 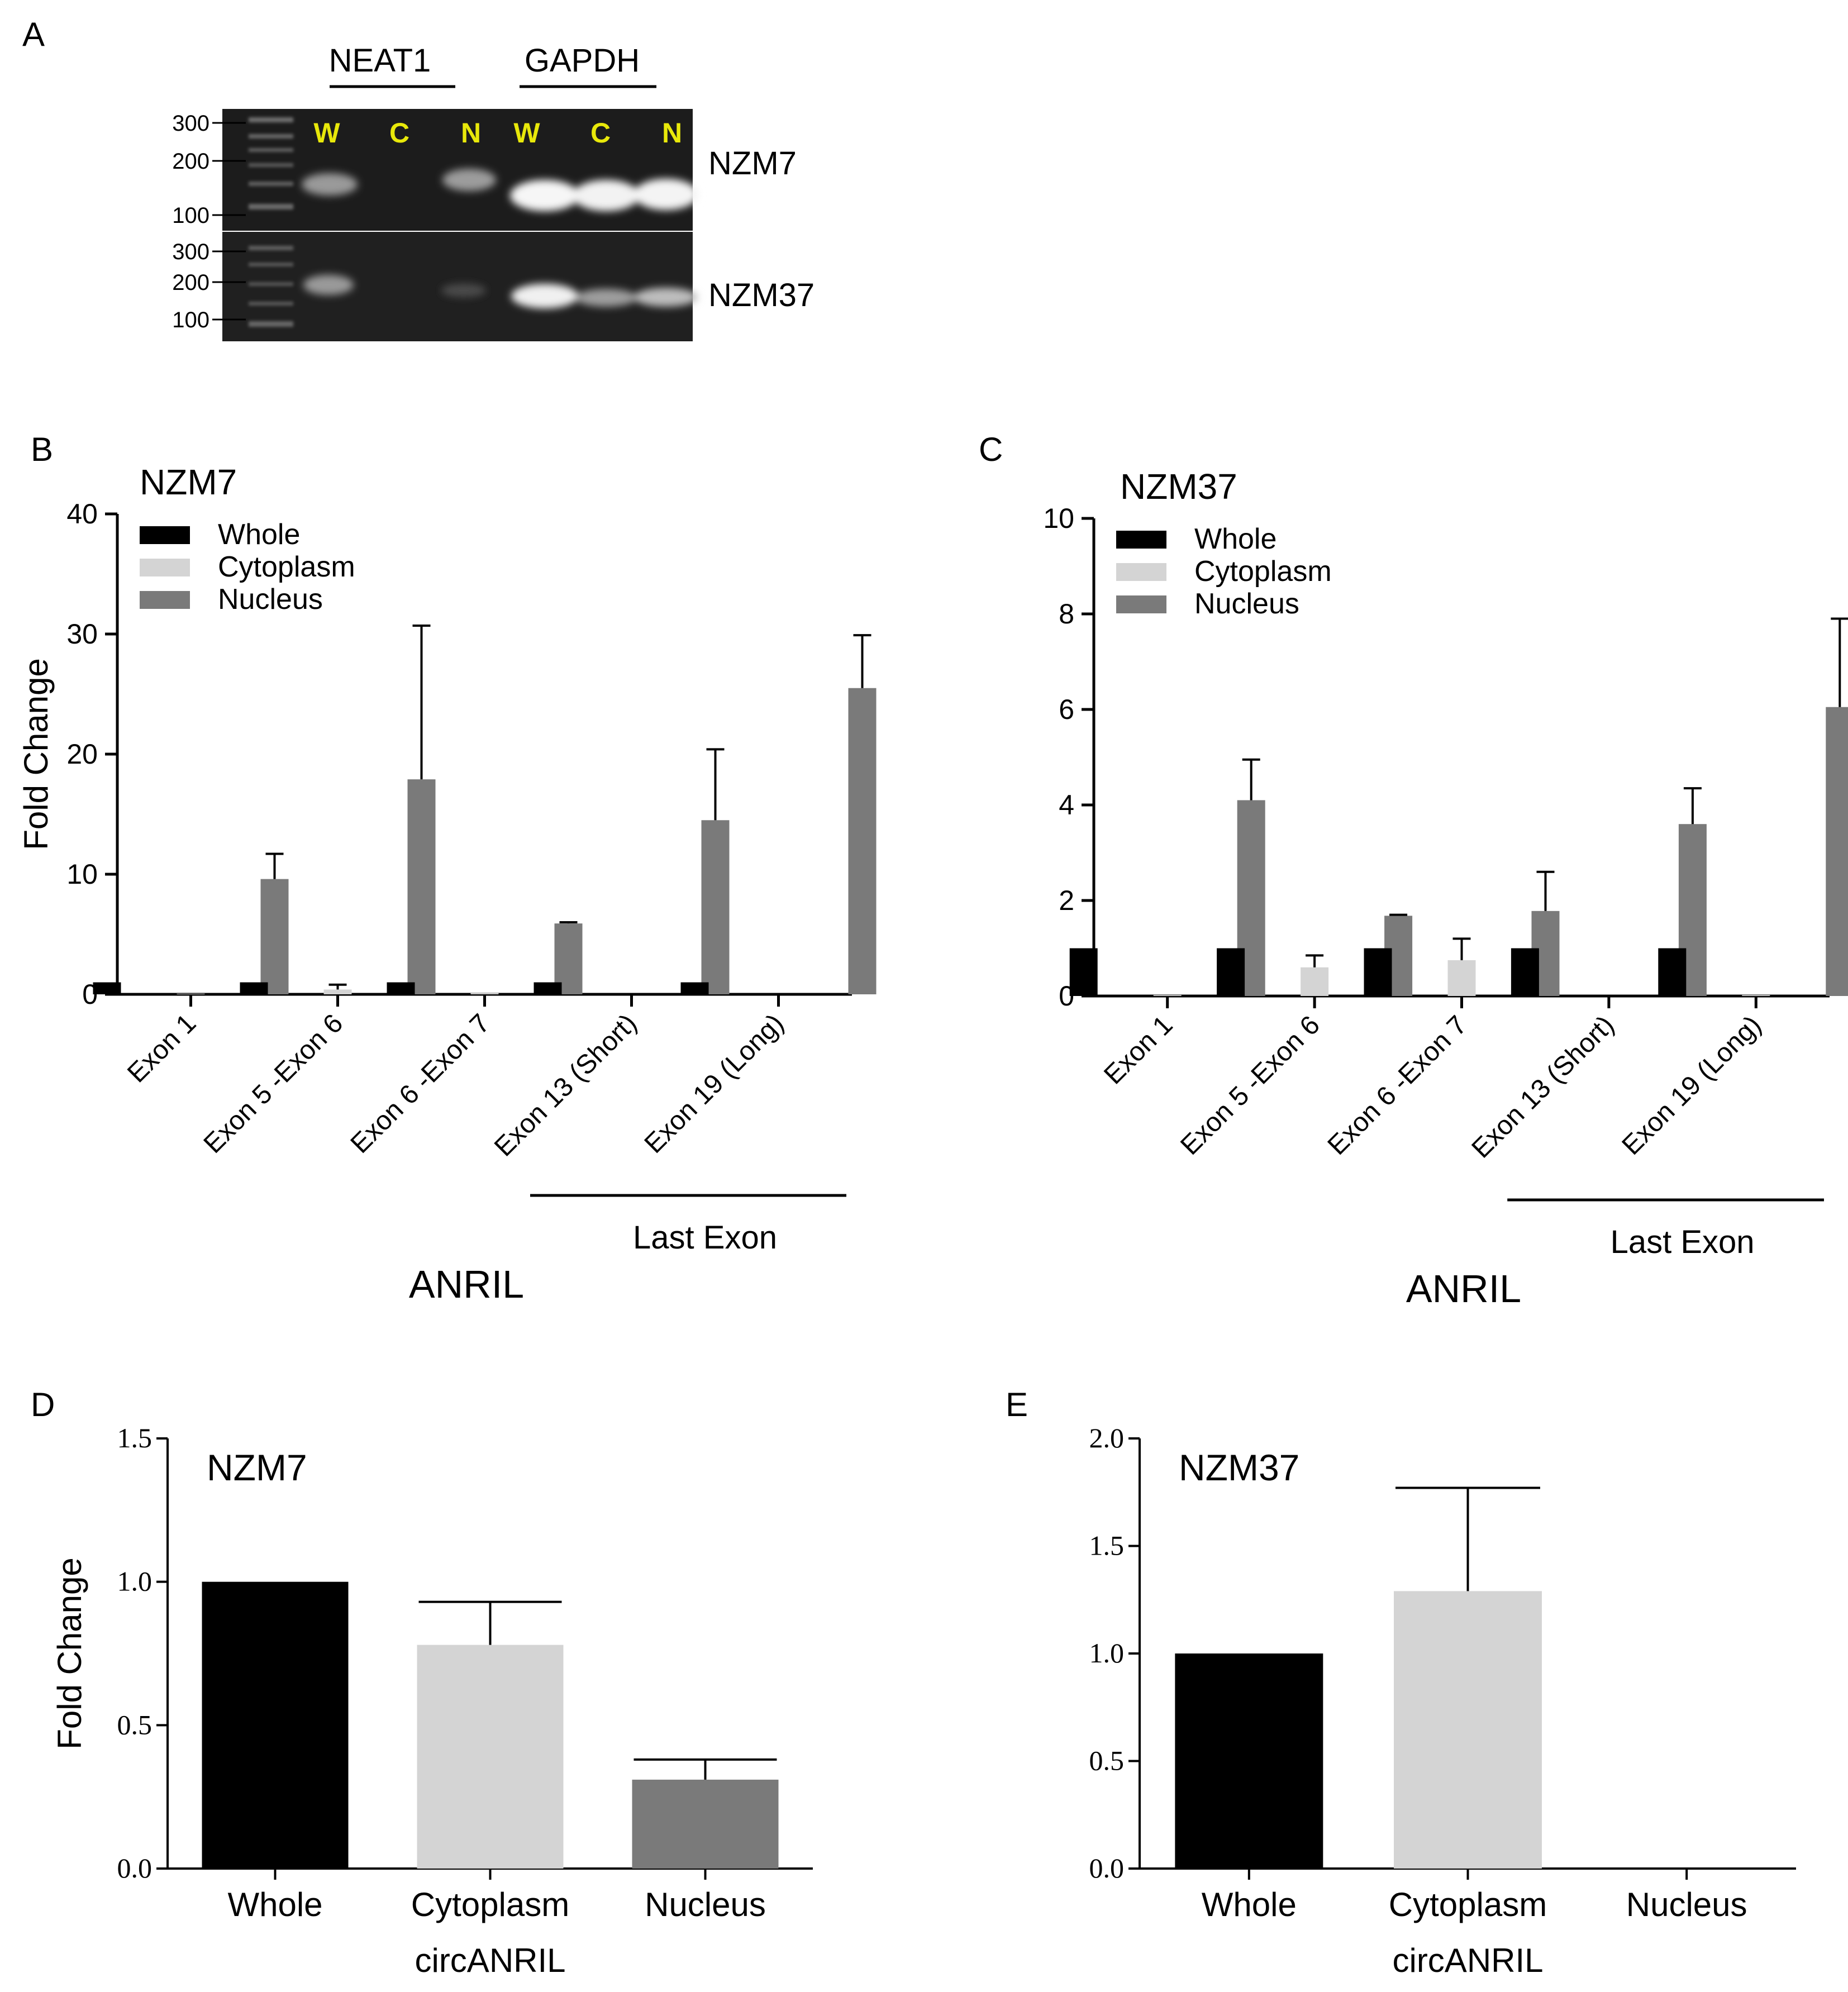 I want to click on y-tick-label: 1.0, so click(x=1107, y=1653).